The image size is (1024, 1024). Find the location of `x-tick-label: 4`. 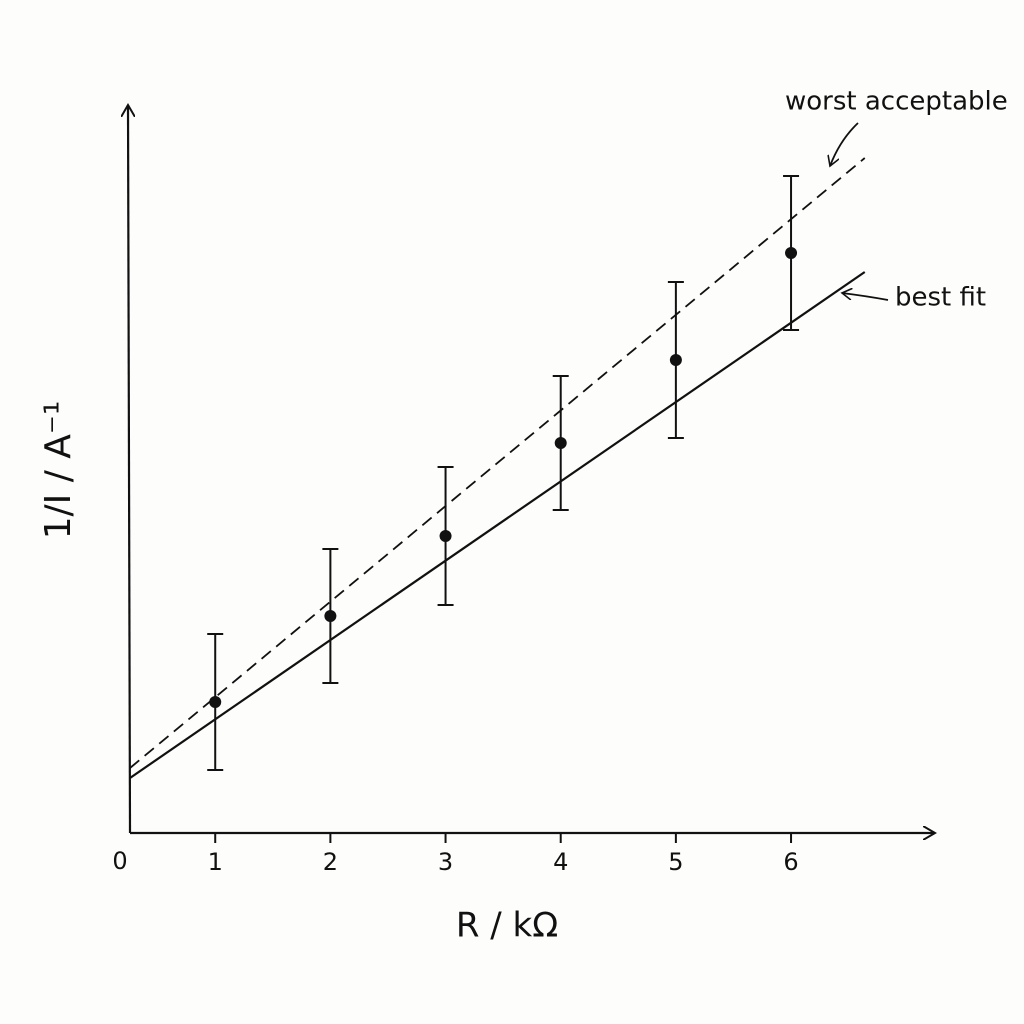

x-tick-label: 4 is located at coordinates (560, 862).